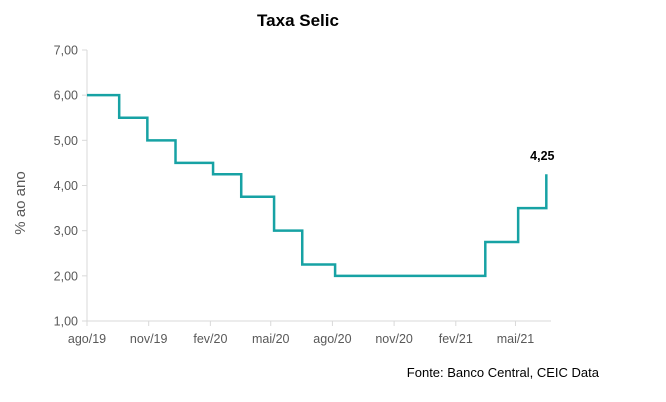 The image size is (666, 402). Describe the element at coordinates (149, 339) in the screenshot. I see `x-tick-label: nov/19` at that location.